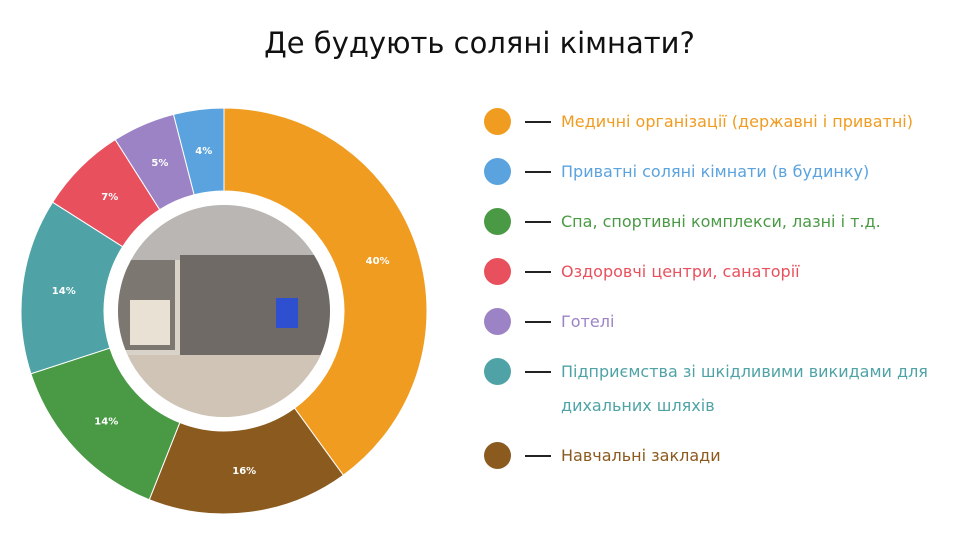 This screenshot has width=959, height=542. Describe the element at coordinates (203, 151) in the screenshot. I see `data-label: 4%` at that location.